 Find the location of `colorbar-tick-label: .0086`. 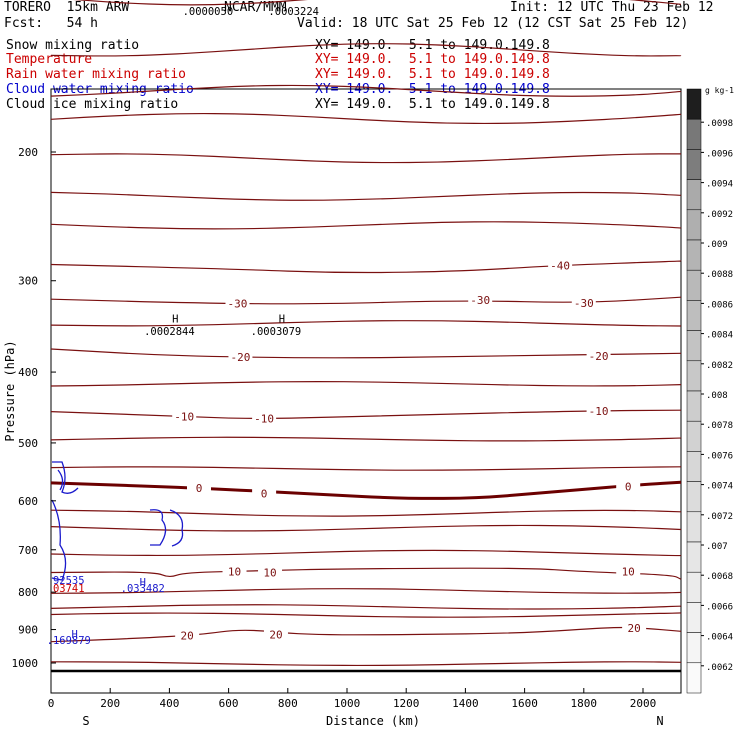

colorbar-tick-label: .0086 is located at coordinates (719, 305).